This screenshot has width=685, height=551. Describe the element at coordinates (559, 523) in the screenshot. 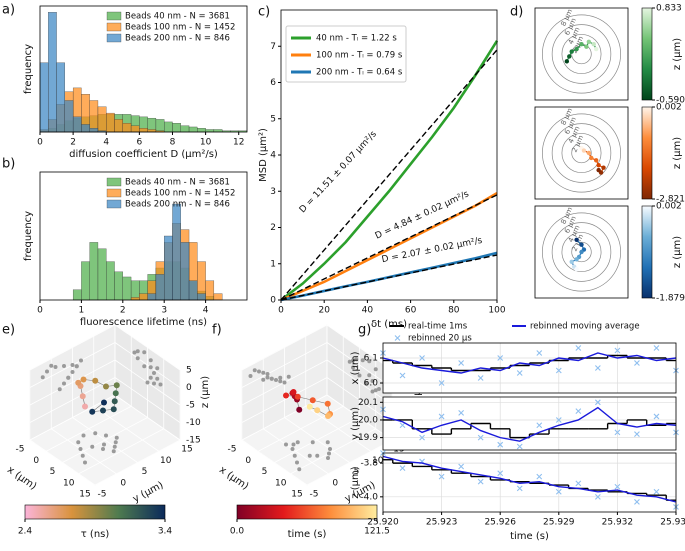

I see `x-tick-label: 25.929` at that location.